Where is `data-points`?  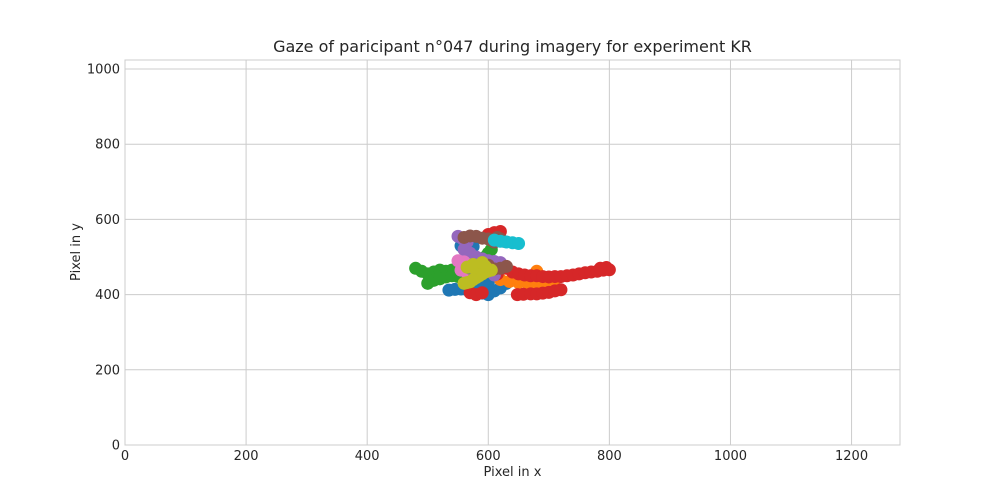
data-points is located at coordinates (512, 263).